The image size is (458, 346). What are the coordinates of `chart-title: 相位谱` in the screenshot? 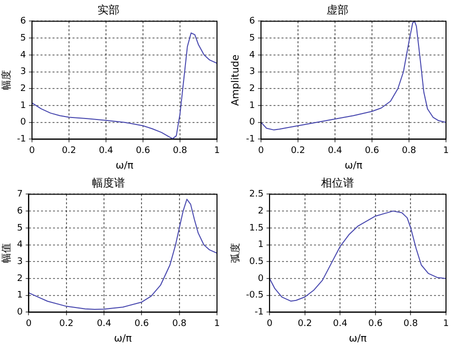 It's located at (337, 183).